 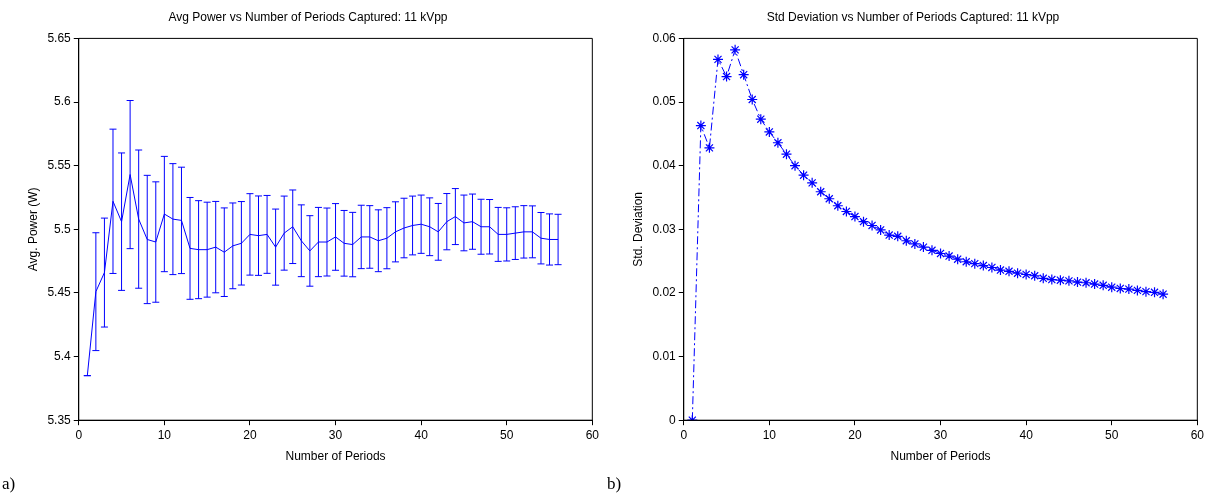 I want to click on chart-title: Std Deviation vs Number of Periods Captured: 11 kVpp, so click(x=913, y=16).